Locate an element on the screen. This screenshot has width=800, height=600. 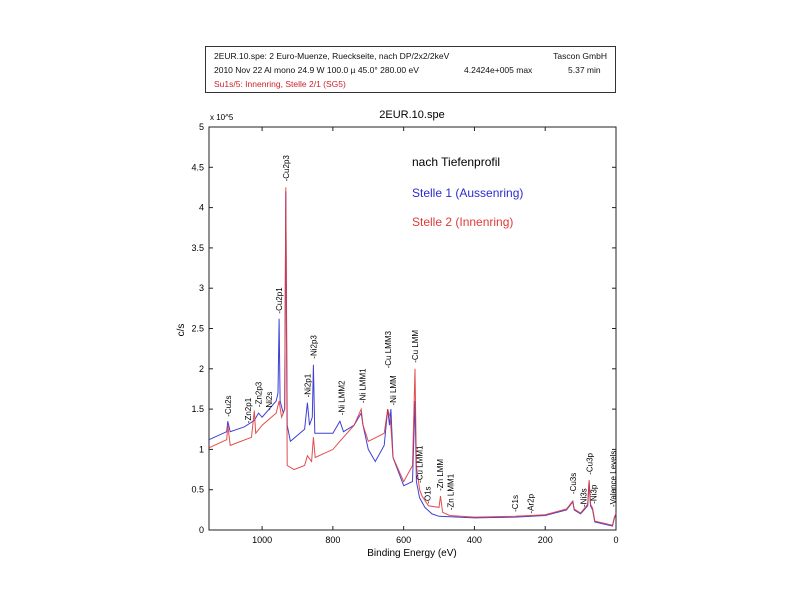
peak-label: -Ni2p3 is located at coordinates (313, 347).